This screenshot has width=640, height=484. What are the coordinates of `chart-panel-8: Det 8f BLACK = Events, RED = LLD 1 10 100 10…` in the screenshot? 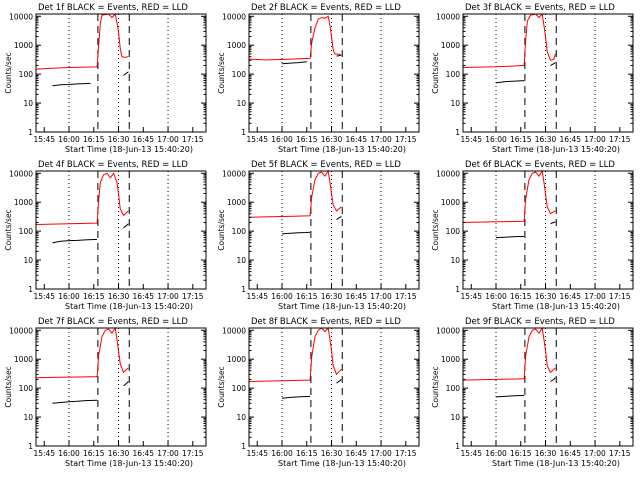 It's located at (318, 392).